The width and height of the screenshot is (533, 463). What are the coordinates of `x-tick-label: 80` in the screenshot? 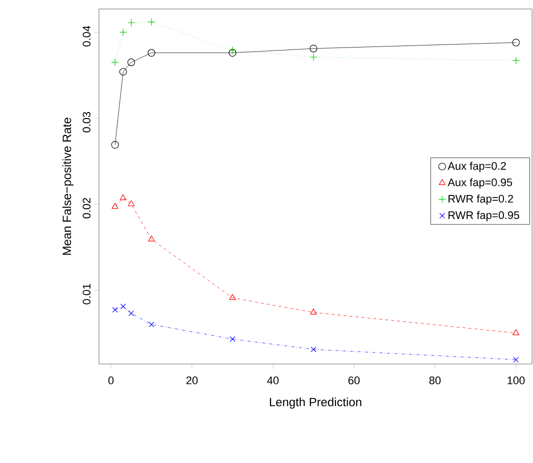 It's located at (435, 380).